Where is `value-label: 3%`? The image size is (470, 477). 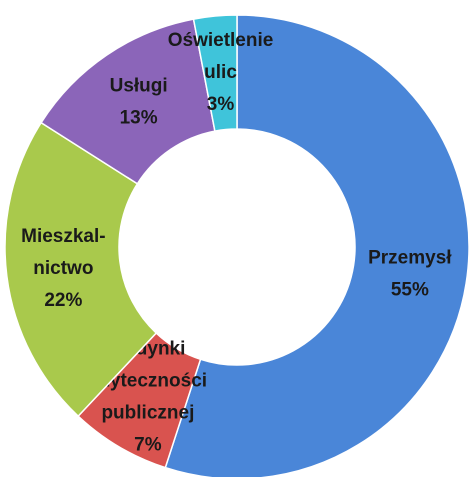
value-label: 3% is located at coordinates (221, 104).